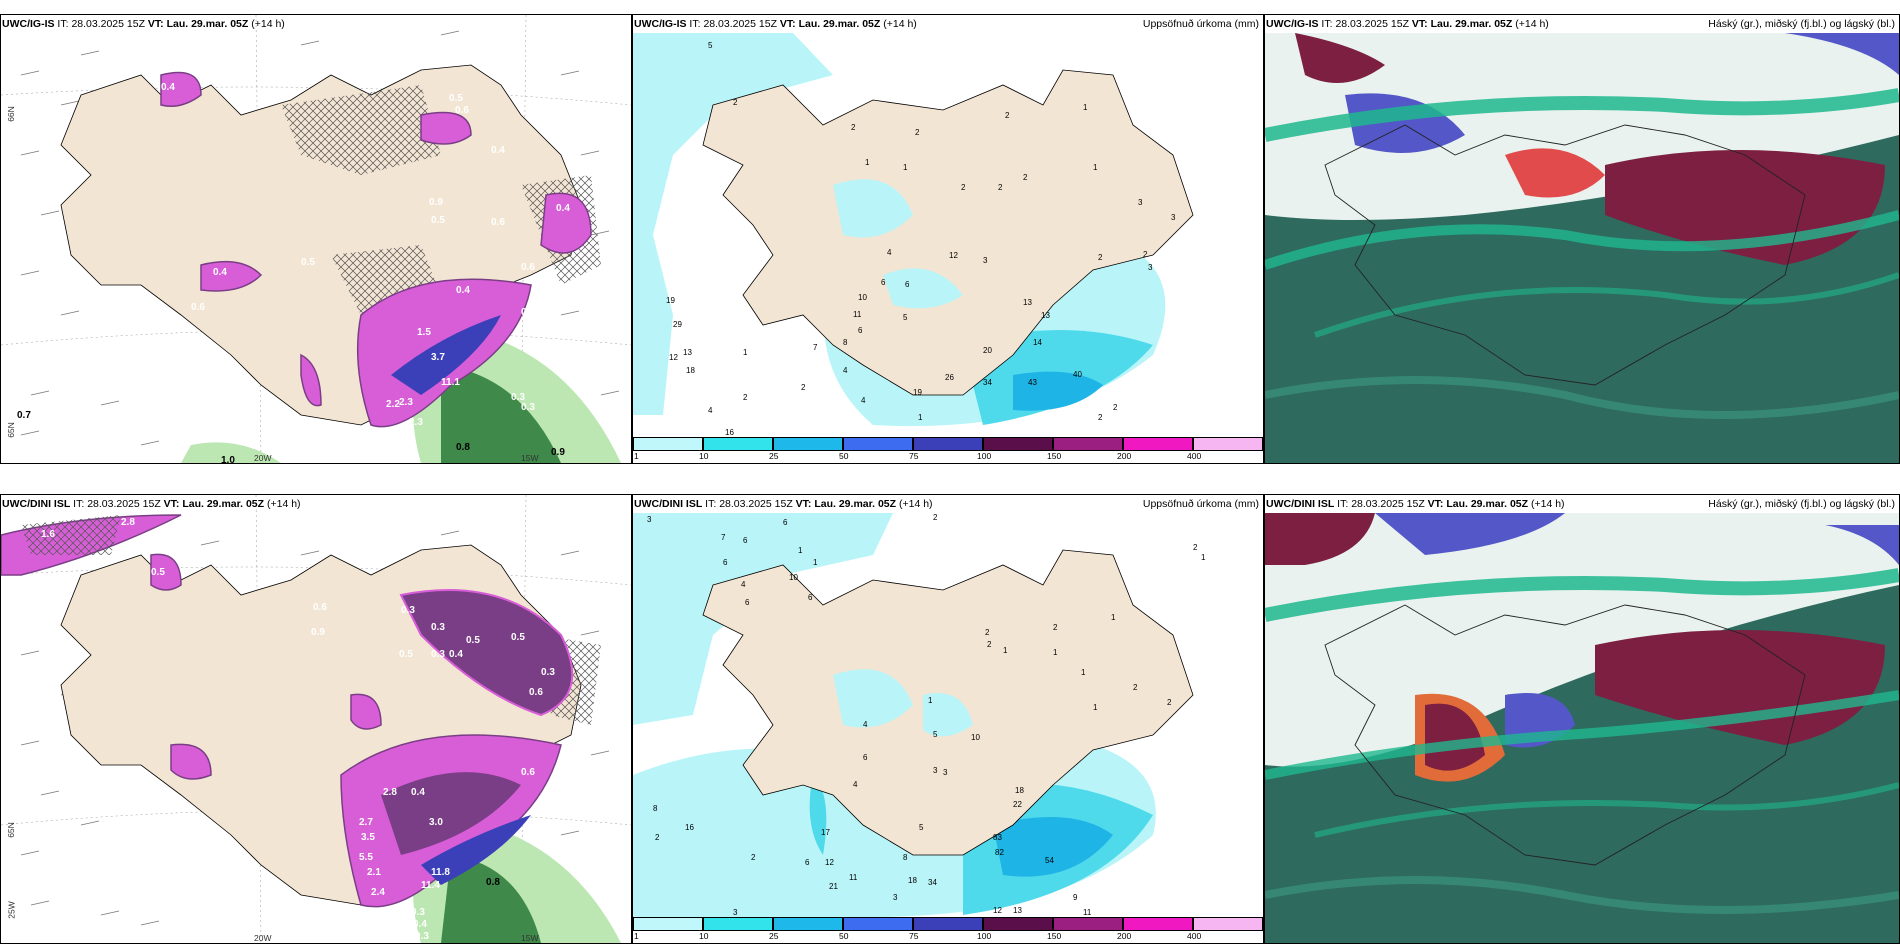  Describe the element at coordinates (1054, 936) in the screenshot. I see `colorbar-label: 150` at that location.